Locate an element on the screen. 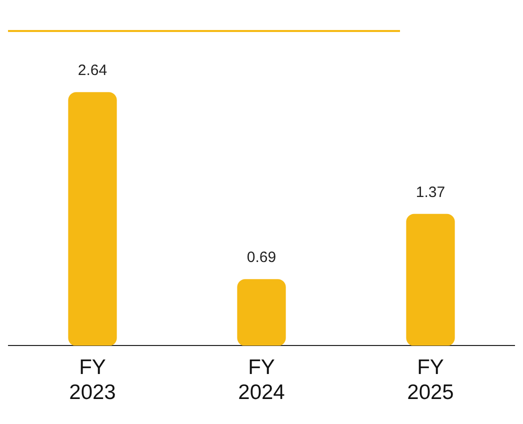  data-label: 1.37 is located at coordinates (431, 192).